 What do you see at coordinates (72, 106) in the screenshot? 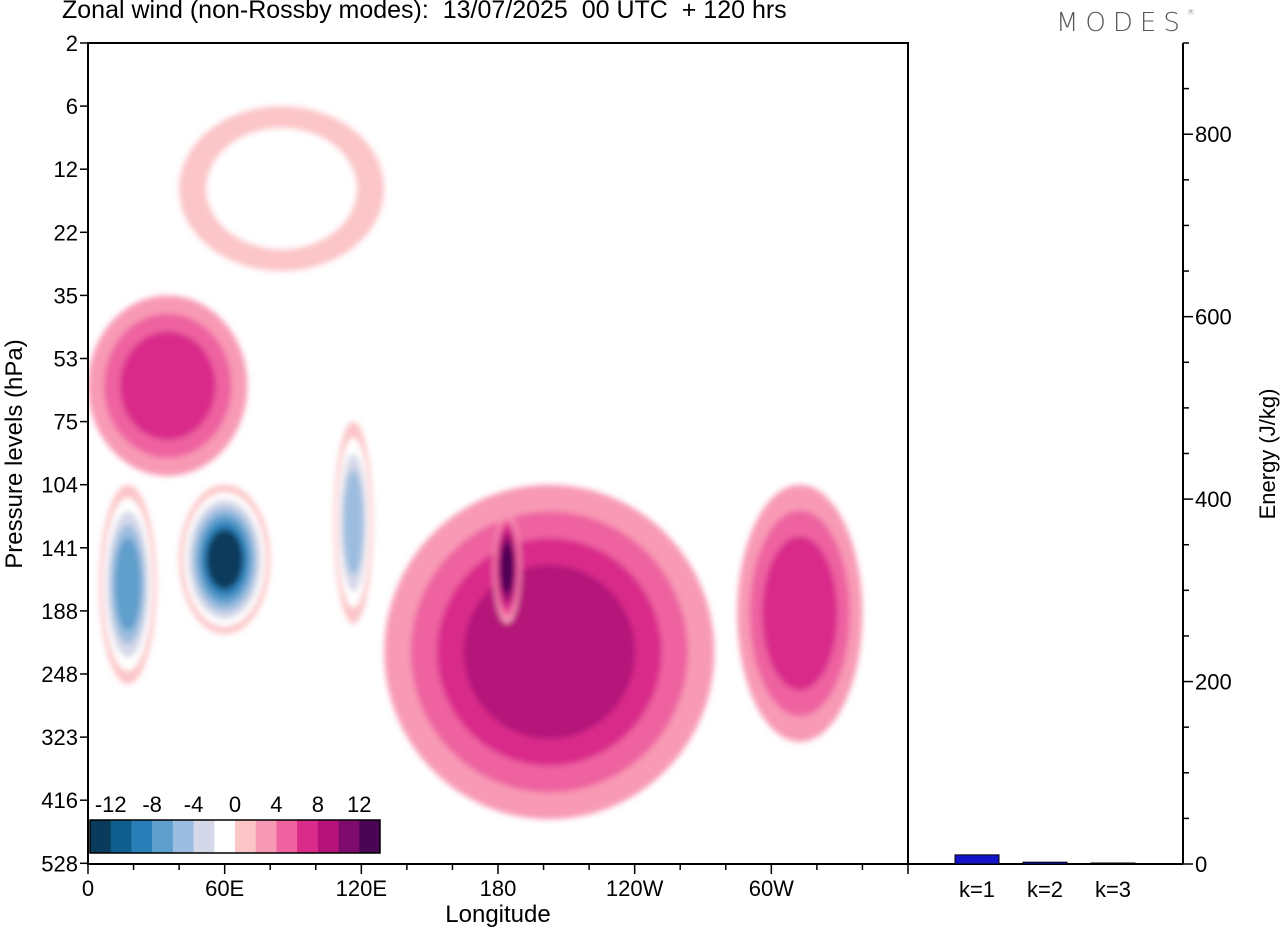
I see `y-tick-label: 6` at bounding box center [72, 106].